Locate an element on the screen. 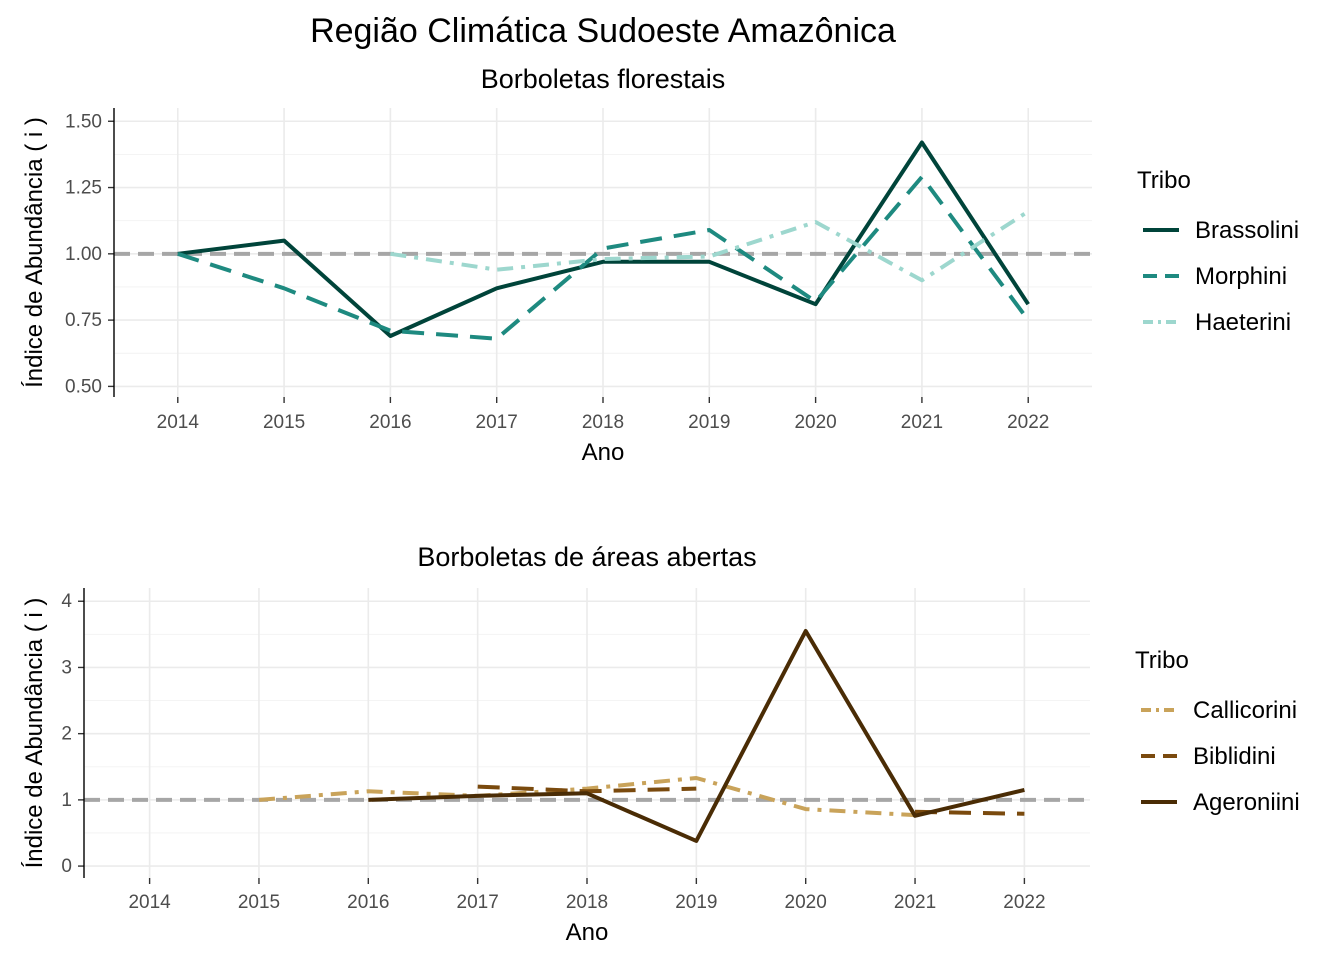 The image size is (1344, 960). panel-title: Borboletas florestais is located at coordinates (603, 79).